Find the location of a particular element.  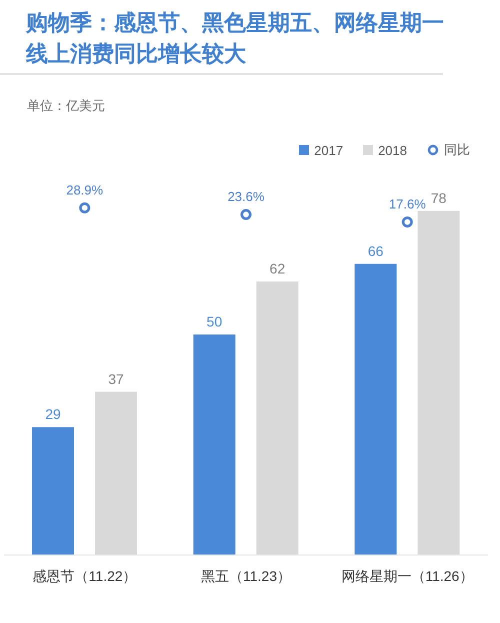

x-tick-label: 黑五（11.23） is located at coordinates (246, 576).